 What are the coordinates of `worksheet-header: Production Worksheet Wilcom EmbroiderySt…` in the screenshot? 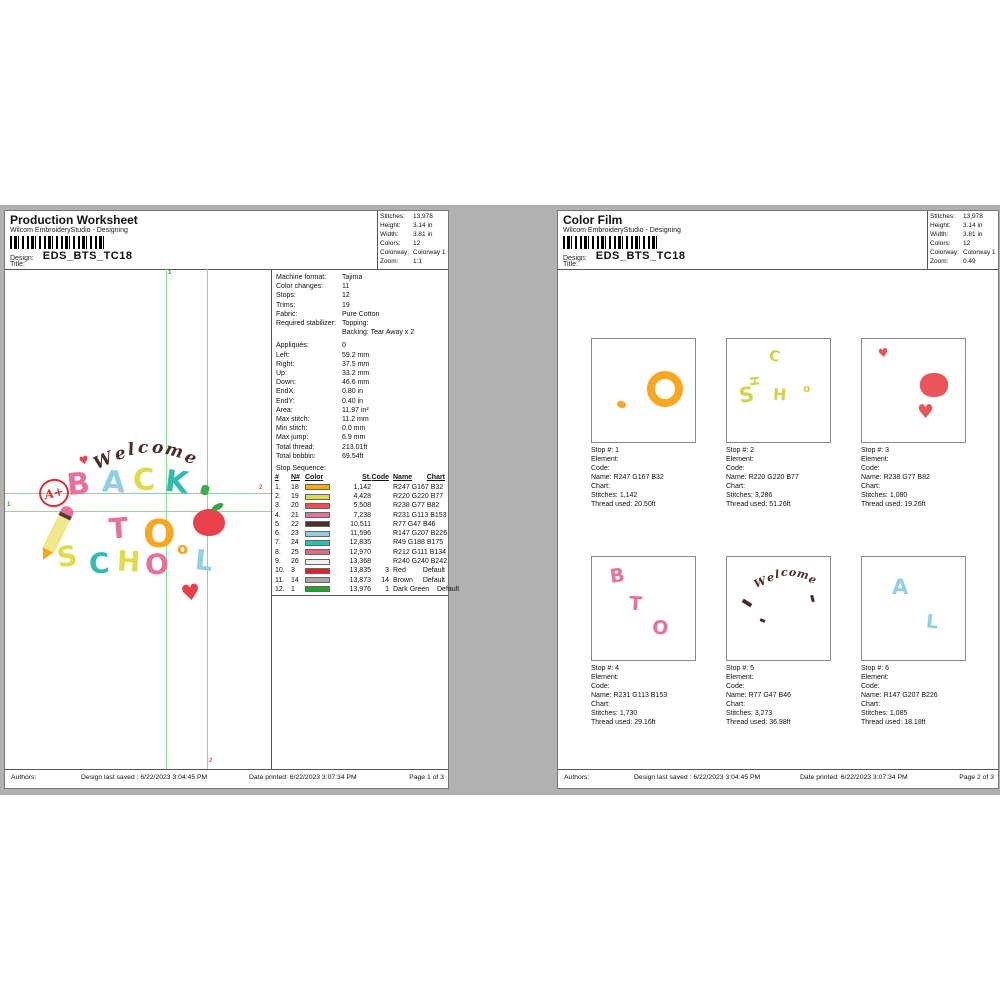 It's located at (226, 240).